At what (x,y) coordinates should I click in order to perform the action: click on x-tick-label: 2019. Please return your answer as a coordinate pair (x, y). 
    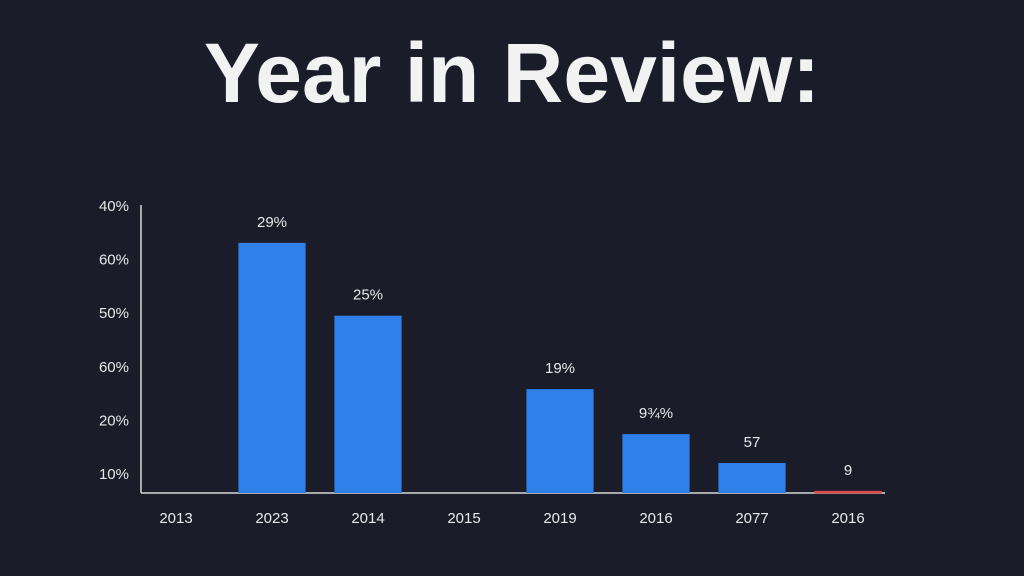
    Looking at the image, I should click on (559, 518).